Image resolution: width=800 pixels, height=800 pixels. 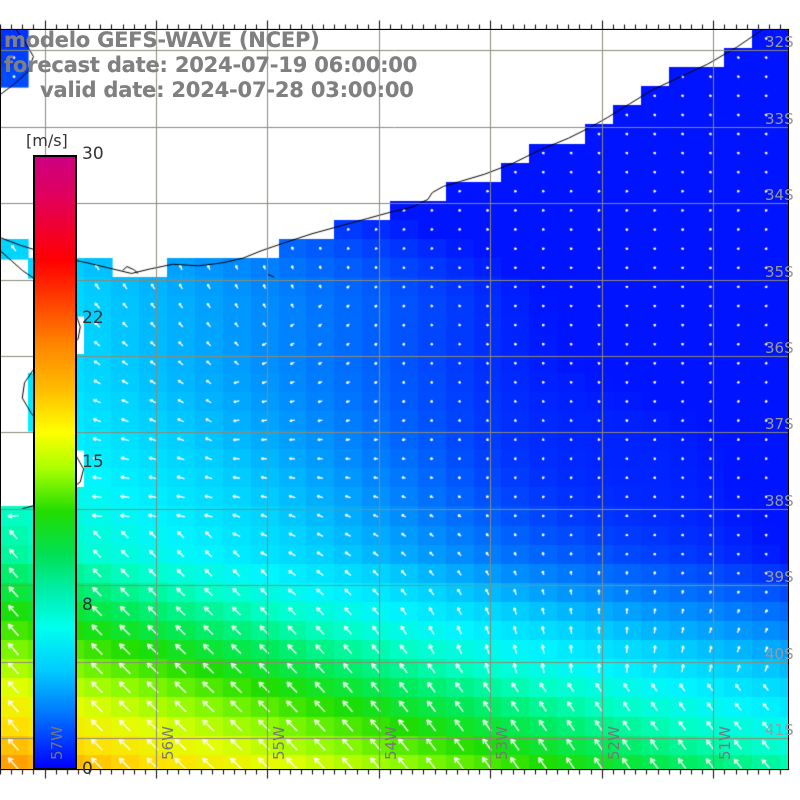 What do you see at coordinates (0, 399) in the screenshot?
I see `frame-left` at bounding box center [0, 399].